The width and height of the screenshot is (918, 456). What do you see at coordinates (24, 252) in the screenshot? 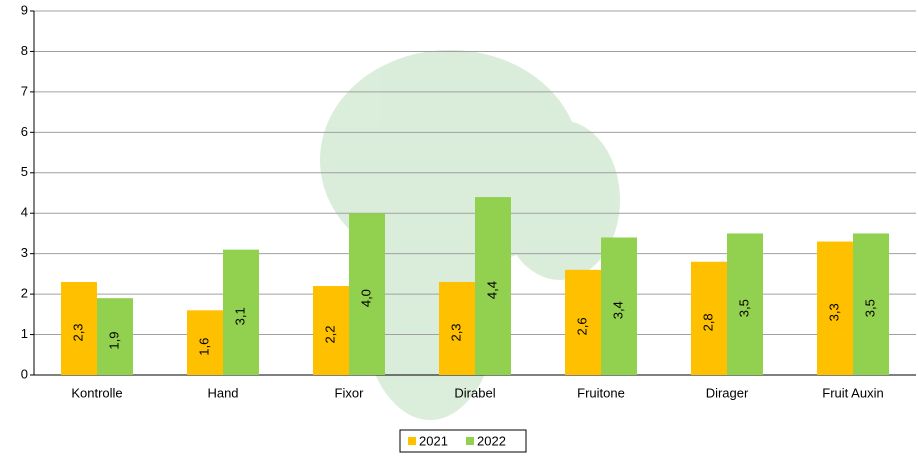
I see `y-tick-label: 3` at bounding box center [24, 252].